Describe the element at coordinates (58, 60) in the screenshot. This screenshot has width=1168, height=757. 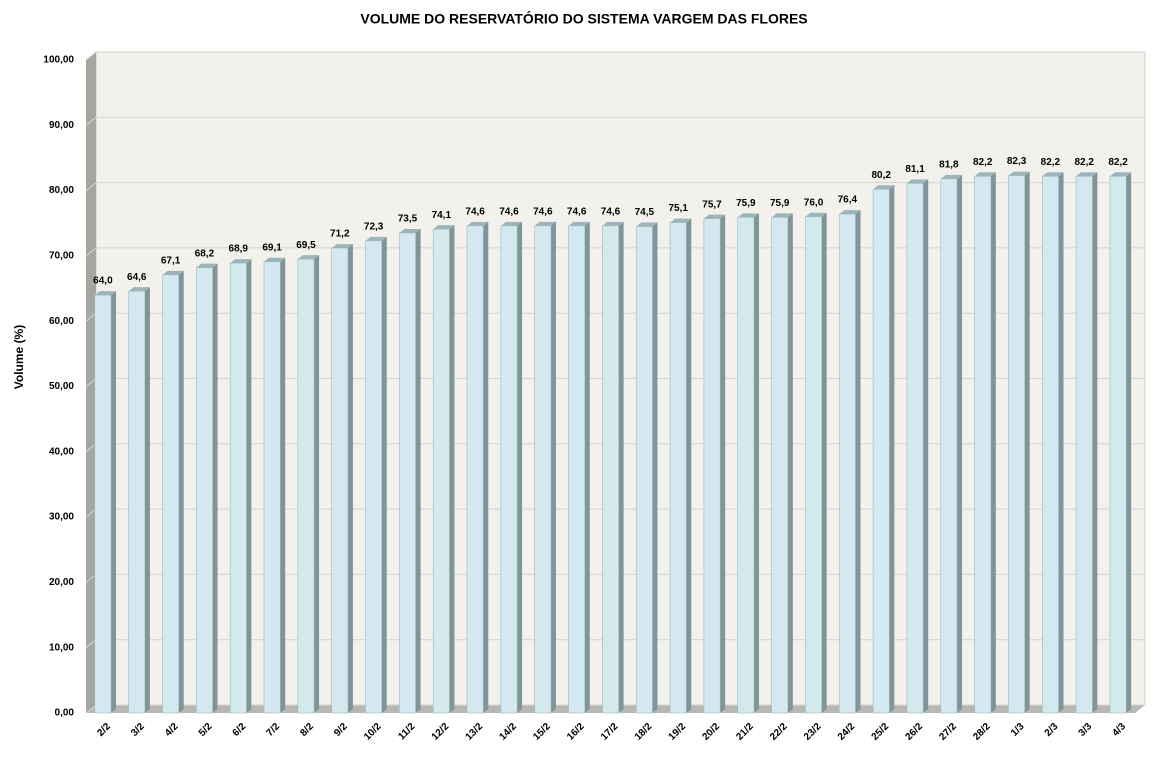
I see `y-tick-label: 100,00` at that location.